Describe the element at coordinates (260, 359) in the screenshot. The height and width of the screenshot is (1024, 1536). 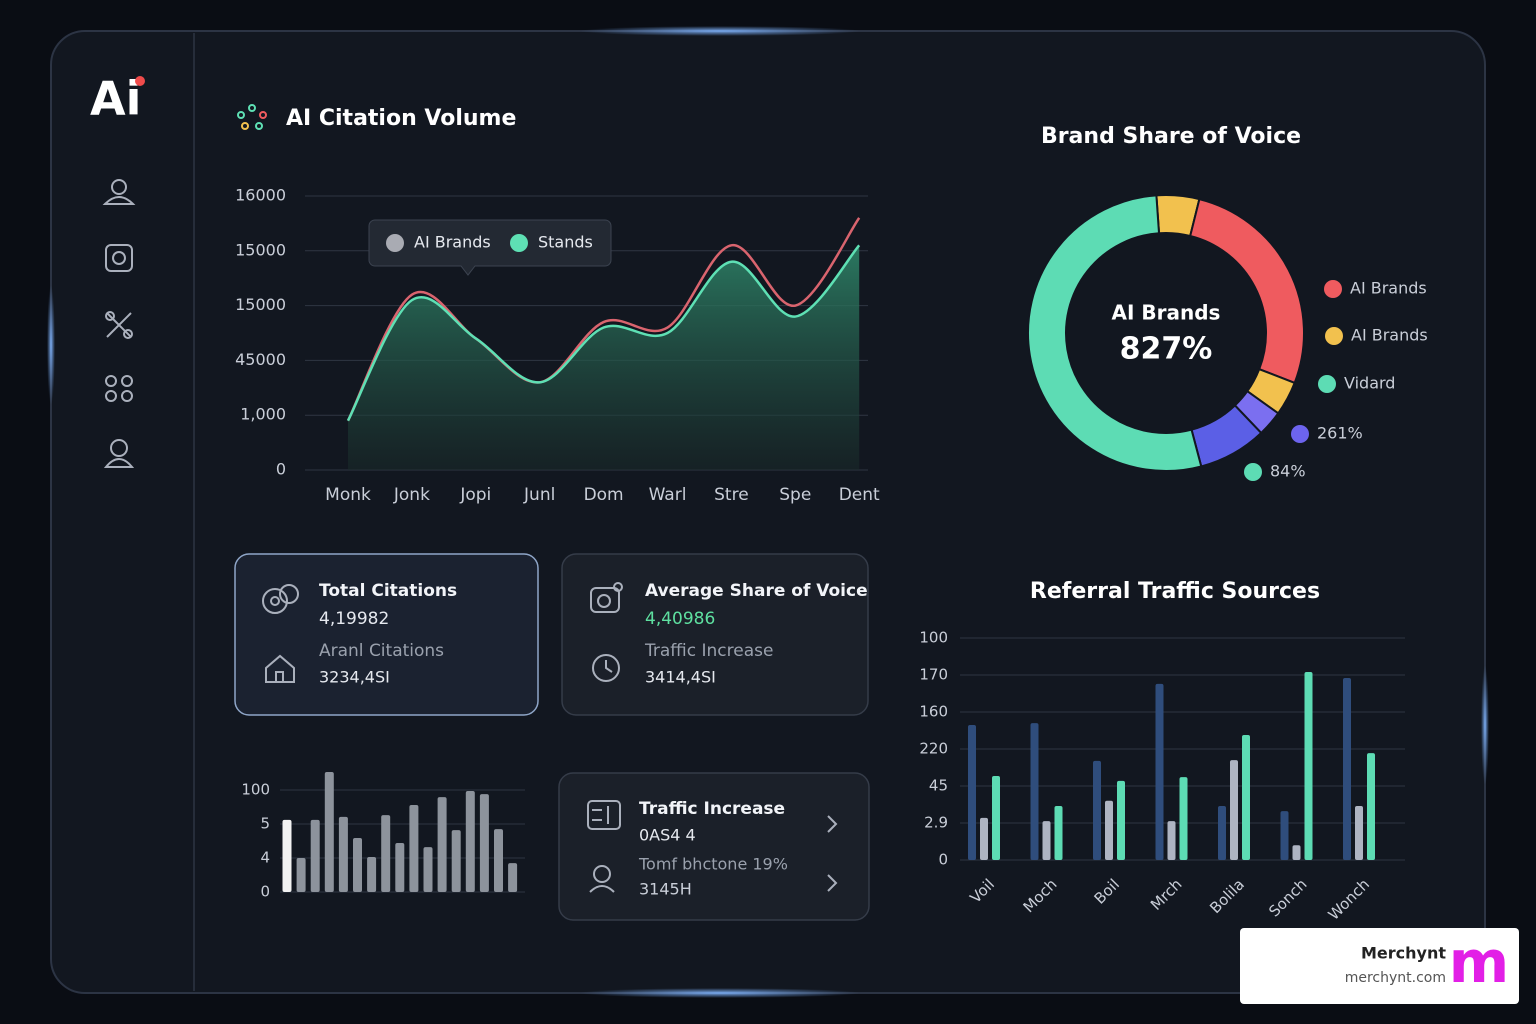
I see `y-tick-label: 45000` at that location.